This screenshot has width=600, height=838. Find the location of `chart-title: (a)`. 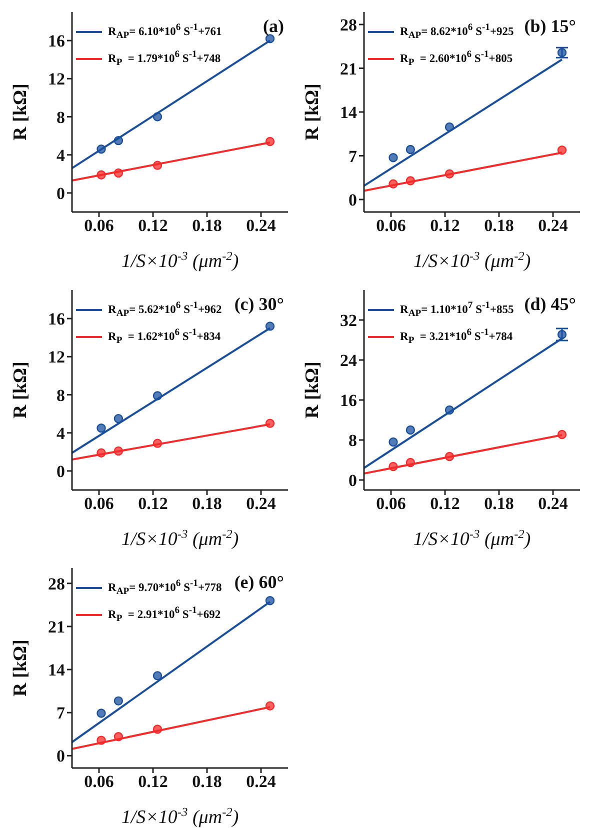

chart-title: (a) is located at coordinates (273, 26).